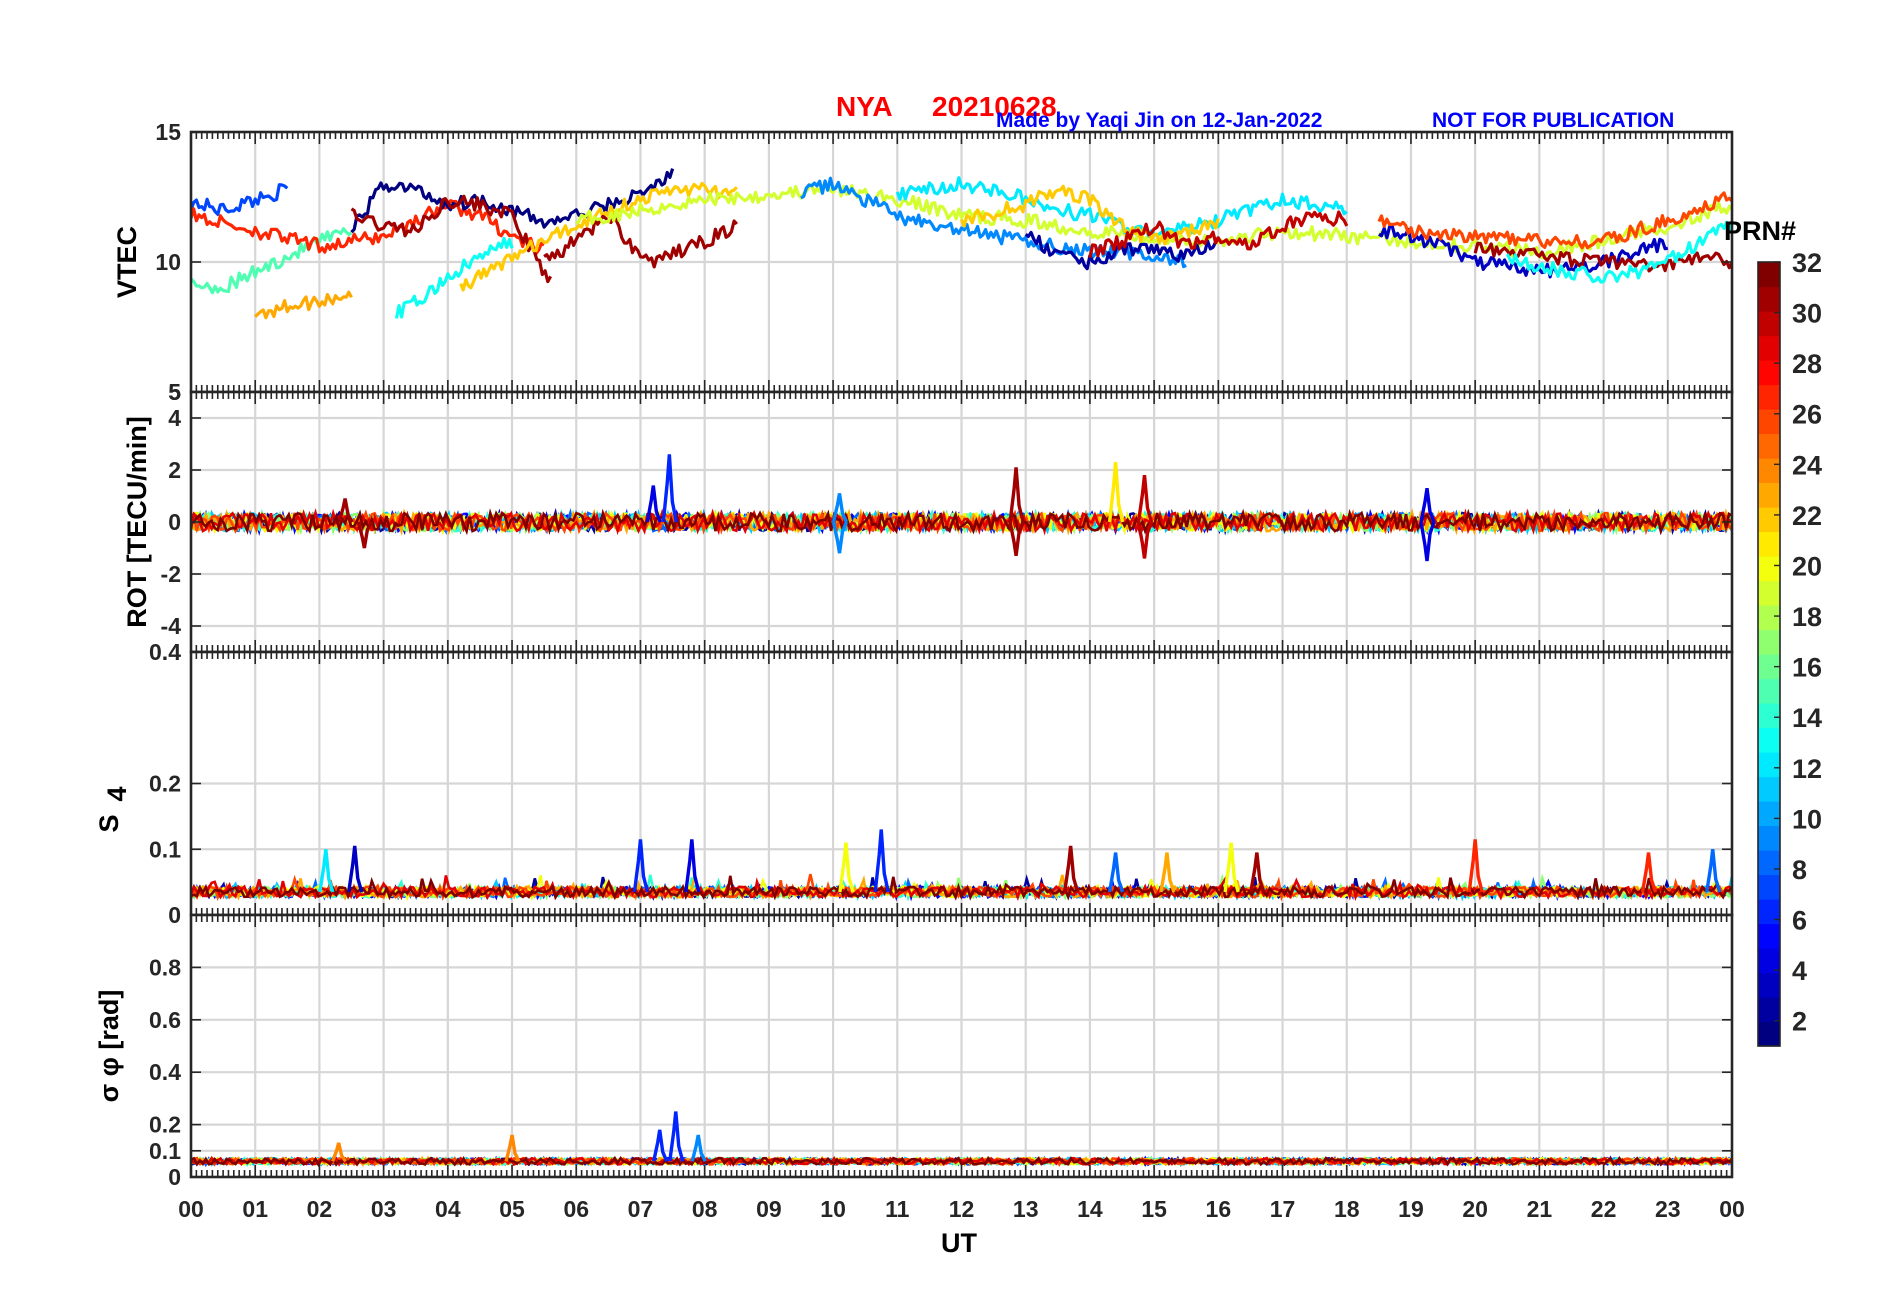 The width and height of the screenshot is (1902, 1292). What do you see at coordinates (137, 521) in the screenshot?
I see `y-axis-label: ROT [TECU/min]` at bounding box center [137, 521].